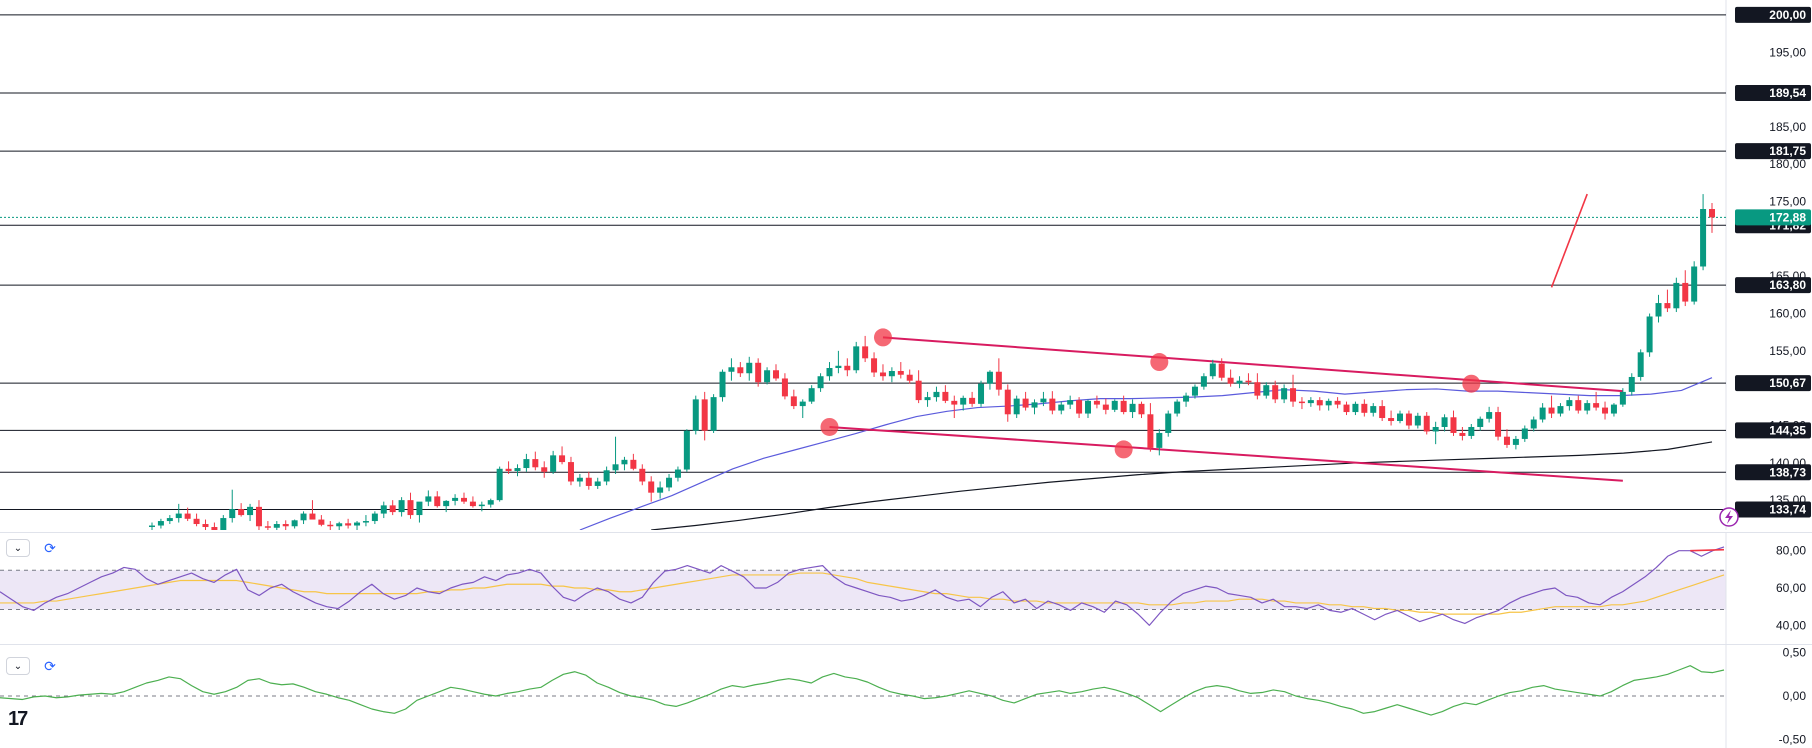 The height and width of the screenshot is (748, 1812). I want to click on rsi-chart-svg: 80,00 60,00 40,00, so click(906, 588).